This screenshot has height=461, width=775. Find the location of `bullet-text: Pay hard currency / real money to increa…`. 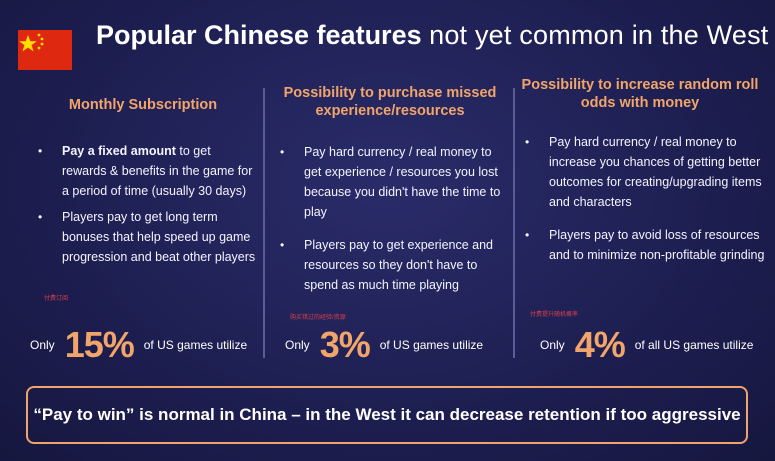

bullet-text: Pay hard currency / real money to increa… is located at coordinates (655, 172).